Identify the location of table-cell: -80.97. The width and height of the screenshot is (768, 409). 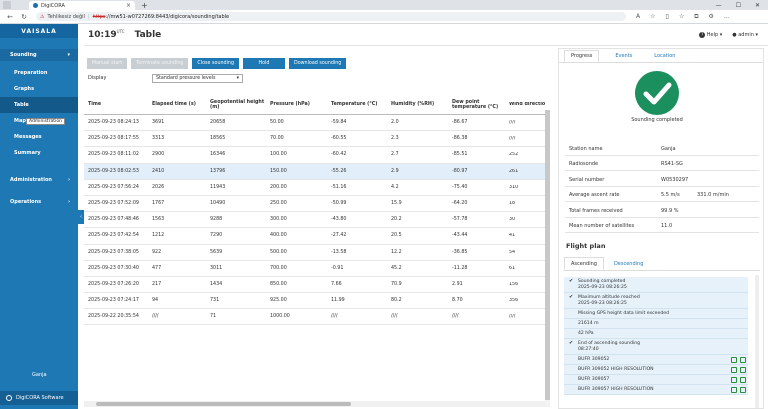
(460, 171).